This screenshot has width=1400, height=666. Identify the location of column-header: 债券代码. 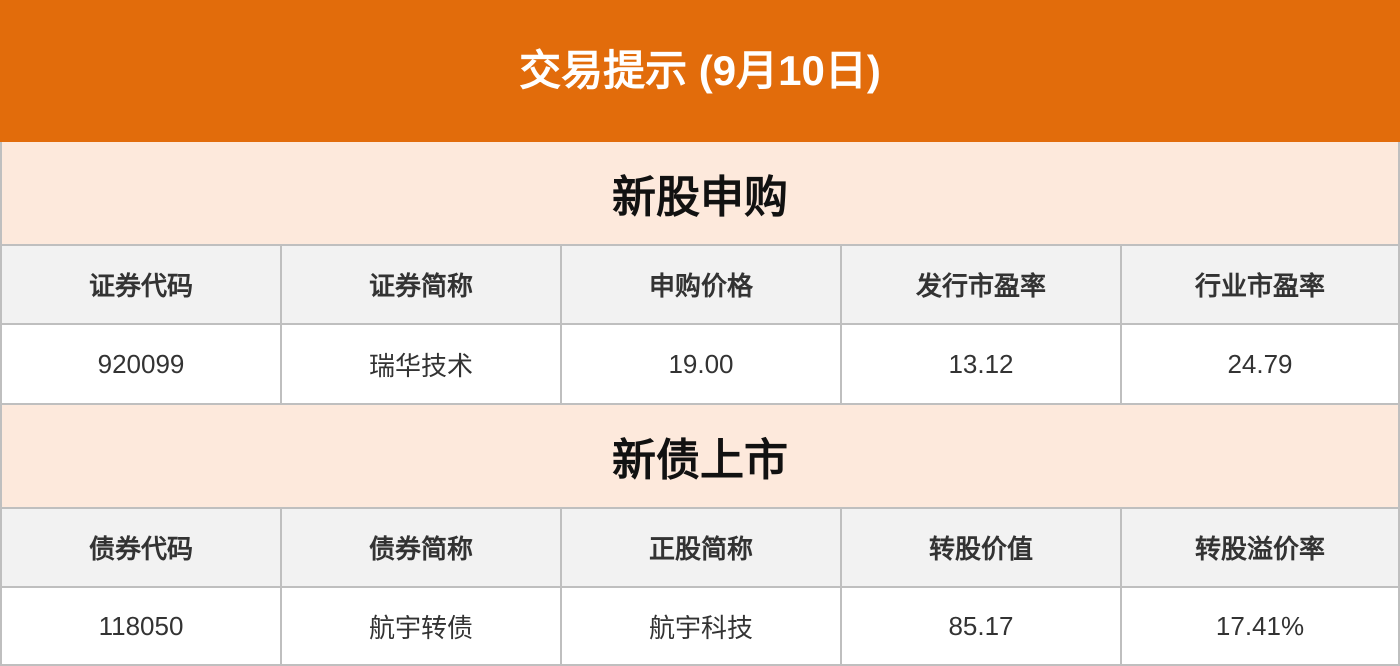
(140, 547).